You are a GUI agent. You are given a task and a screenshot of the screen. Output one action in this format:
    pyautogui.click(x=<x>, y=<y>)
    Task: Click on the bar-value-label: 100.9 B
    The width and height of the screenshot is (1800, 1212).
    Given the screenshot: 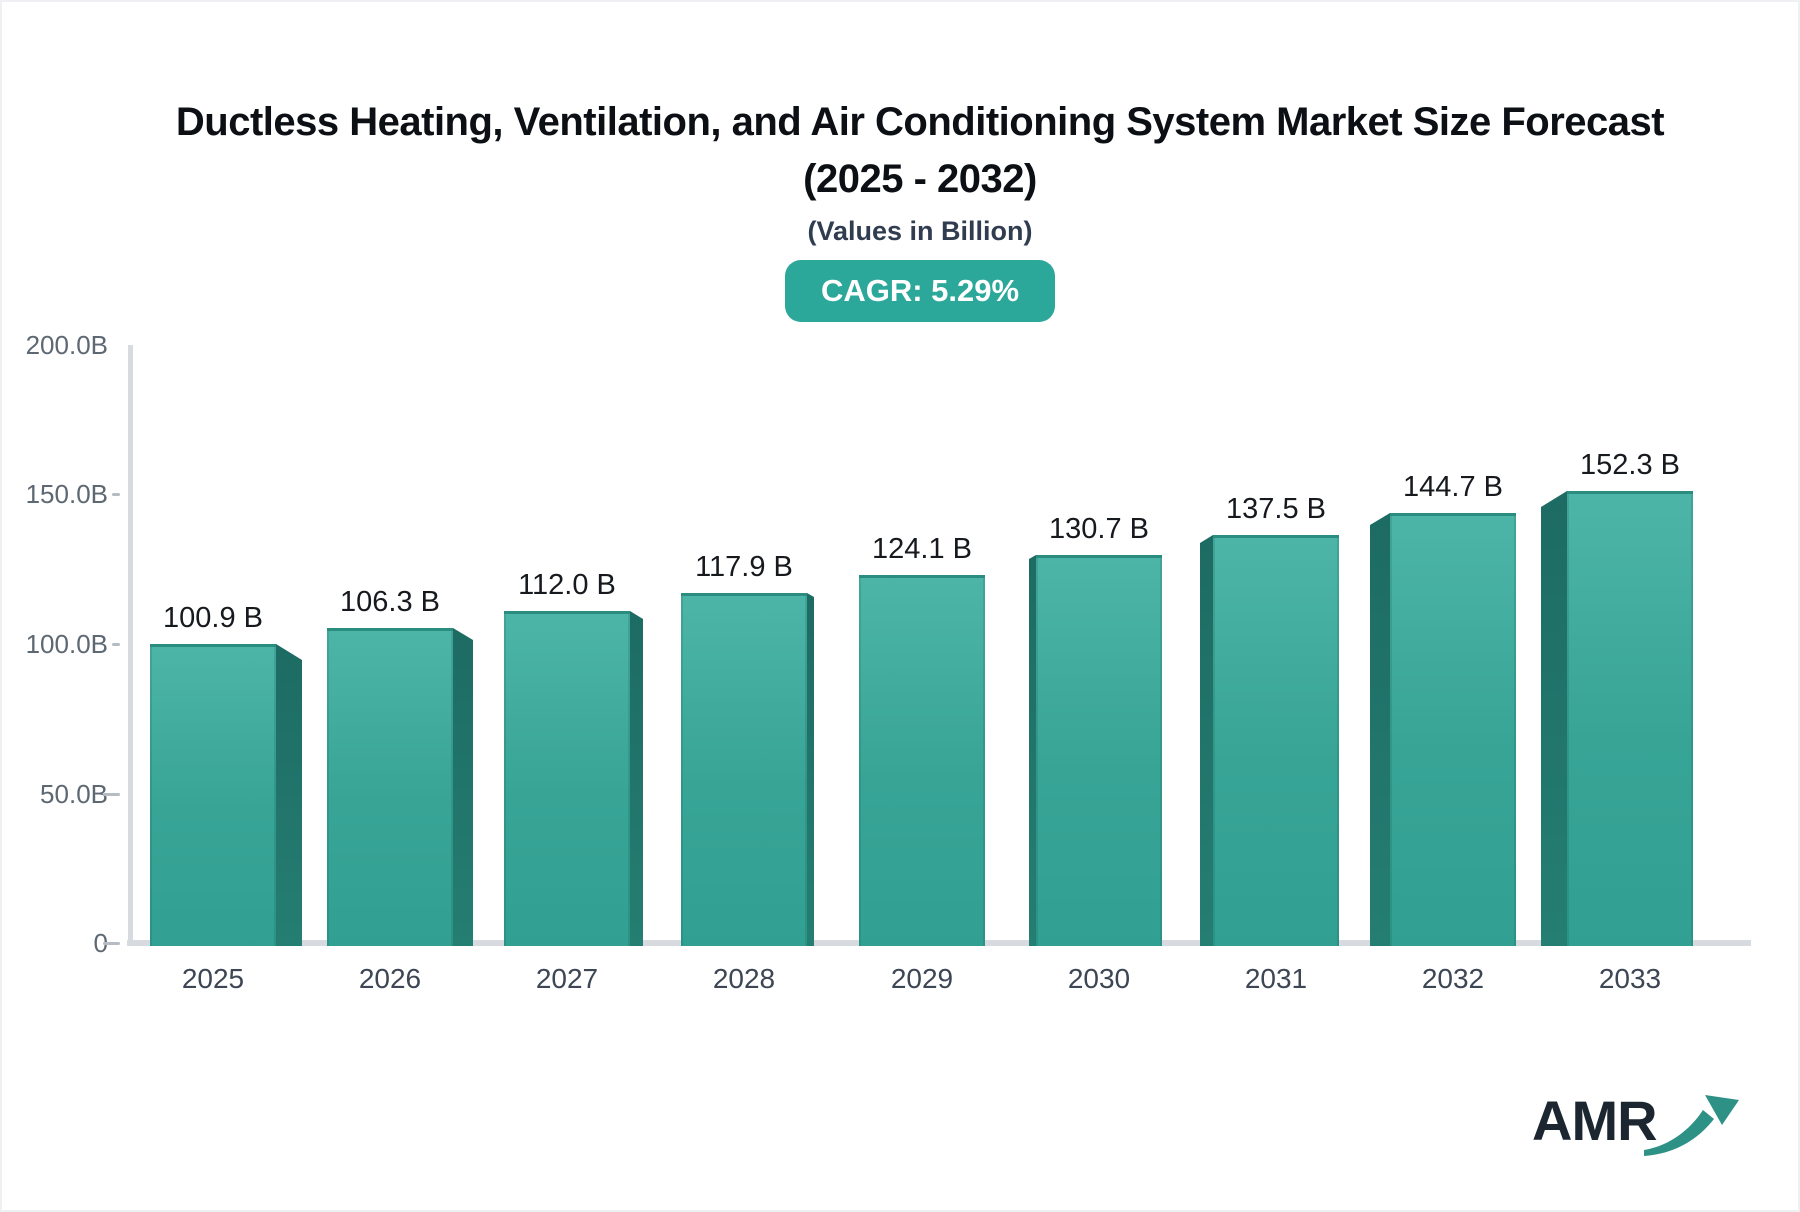 What is the action you would take?
    pyautogui.click(x=213, y=618)
    